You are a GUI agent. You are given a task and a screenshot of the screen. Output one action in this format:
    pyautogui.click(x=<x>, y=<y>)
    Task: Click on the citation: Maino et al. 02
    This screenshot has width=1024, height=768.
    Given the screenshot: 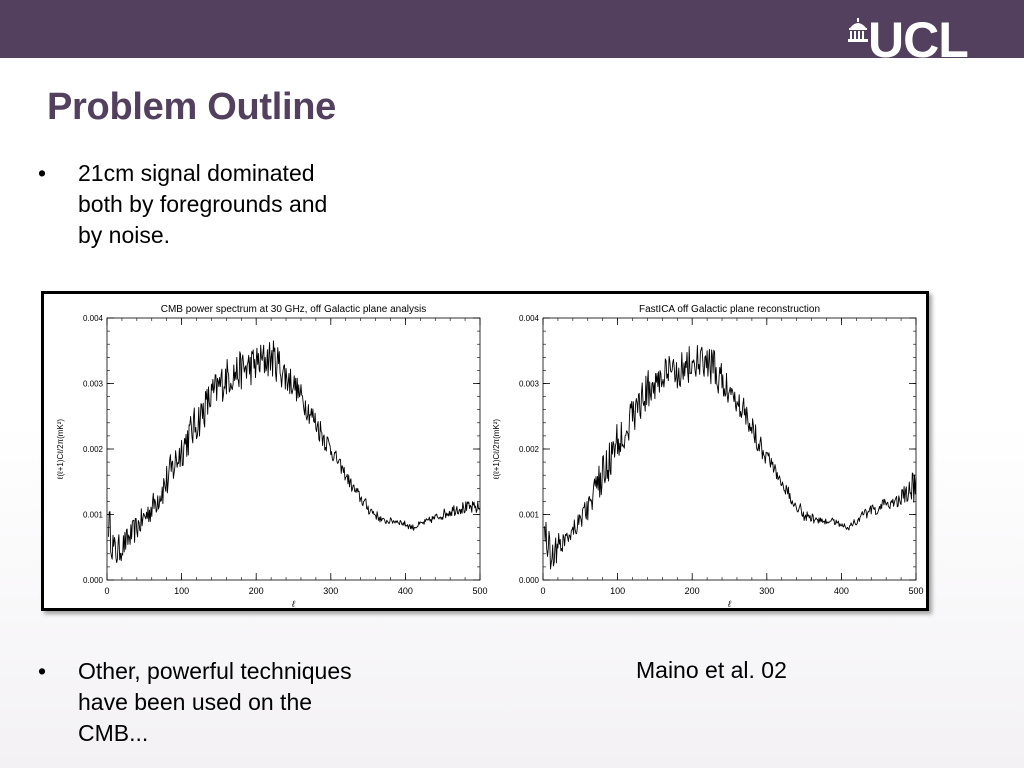 What is the action you would take?
    pyautogui.click(x=711, y=670)
    